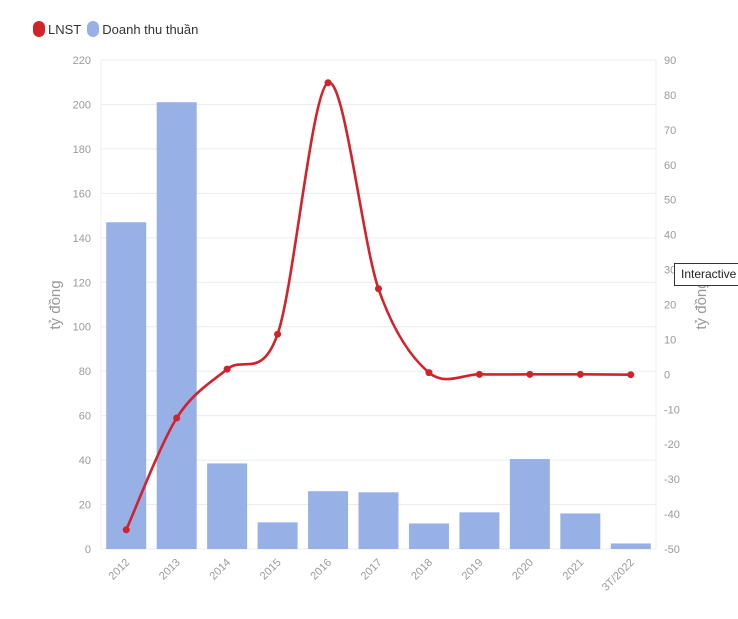 The width and height of the screenshot is (738, 619). What do you see at coordinates (82, 239) in the screenshot?
I see `left-tick-label: 140` at bounding box center [82, 239].